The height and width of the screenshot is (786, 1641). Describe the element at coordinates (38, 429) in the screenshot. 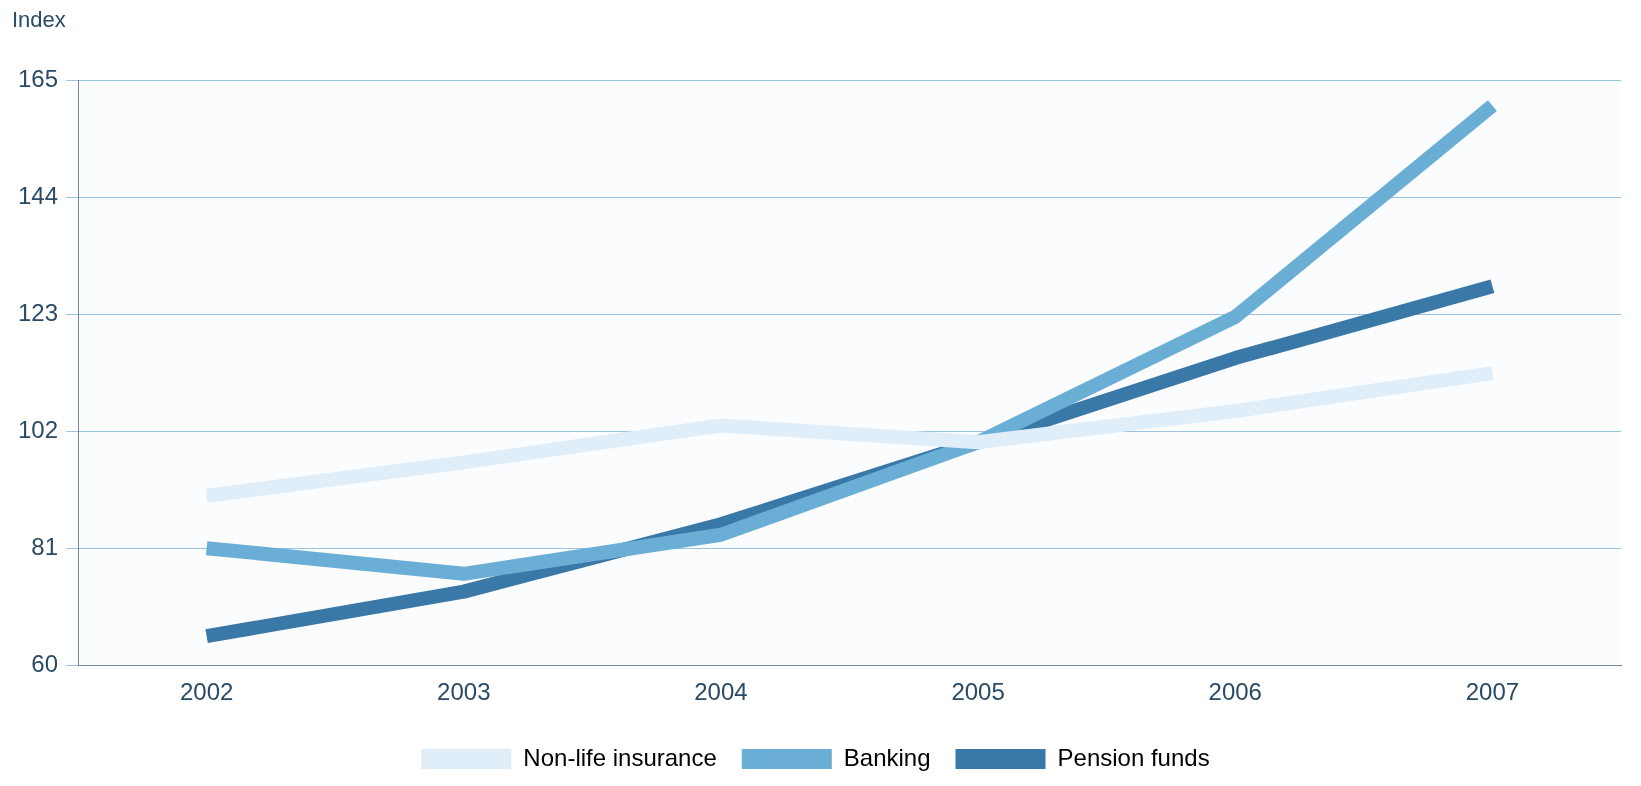

I see `y-tick-label: 102` at that location.